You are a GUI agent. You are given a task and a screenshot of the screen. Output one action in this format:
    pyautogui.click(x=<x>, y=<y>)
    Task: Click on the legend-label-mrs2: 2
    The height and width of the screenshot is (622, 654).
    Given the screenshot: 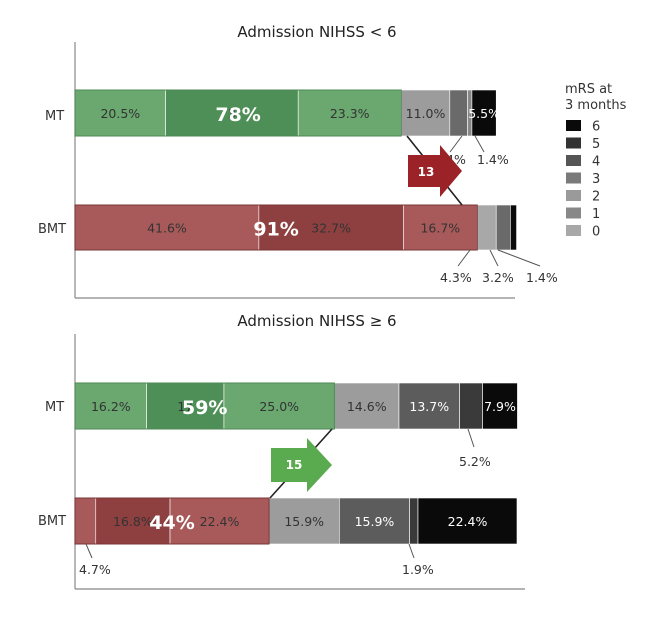 What is the action you would take?
    pyautogui.click(x=596, y=197)
    